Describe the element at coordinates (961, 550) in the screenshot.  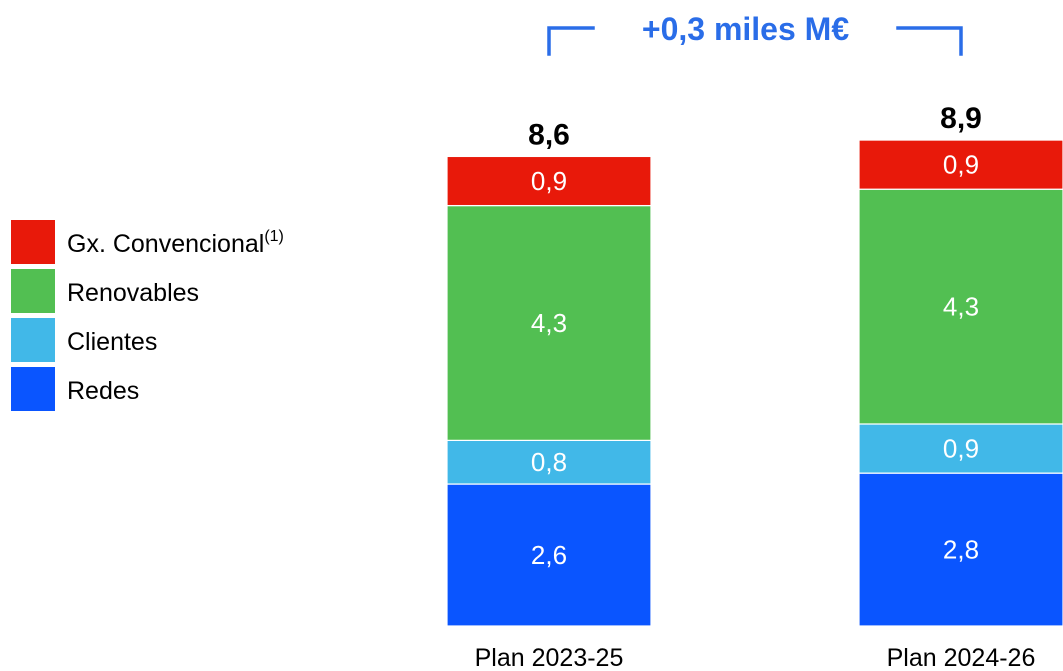
I see `segment-value-label: 2,8` at that location.